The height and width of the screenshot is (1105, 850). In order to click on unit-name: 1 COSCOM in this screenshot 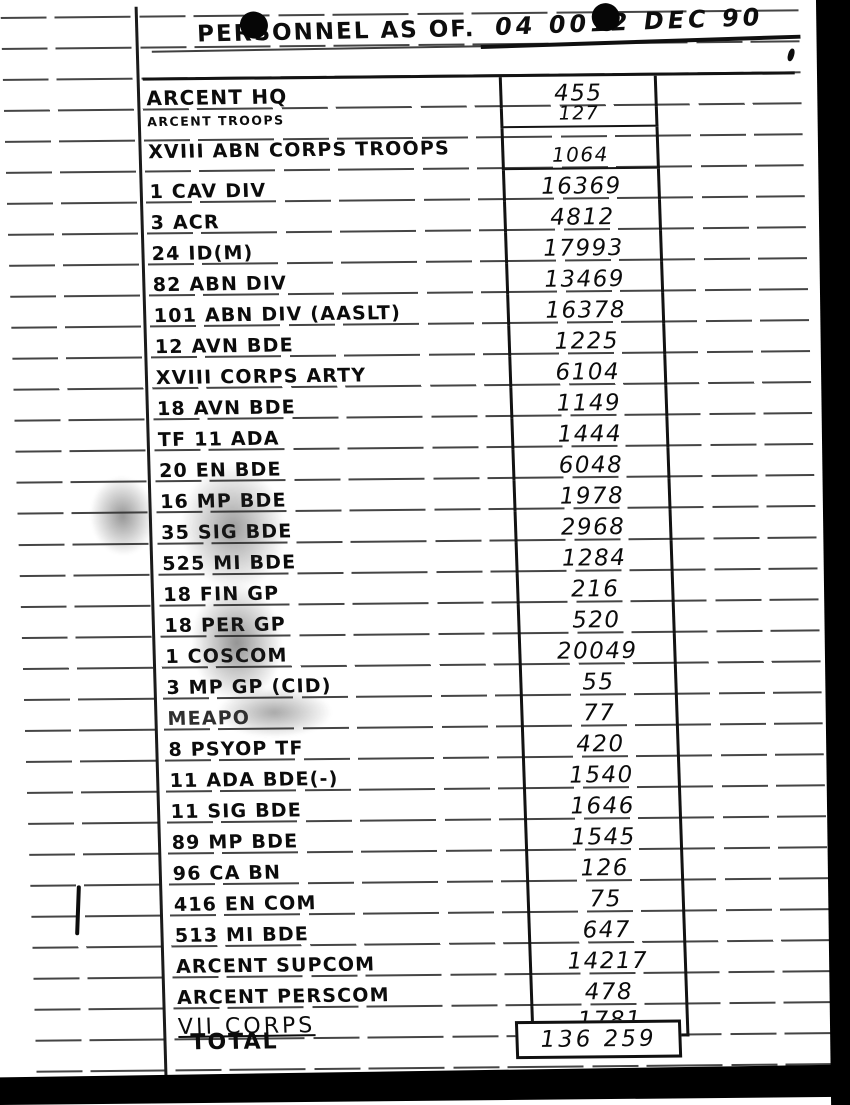, I will do `click(227, 656)`.